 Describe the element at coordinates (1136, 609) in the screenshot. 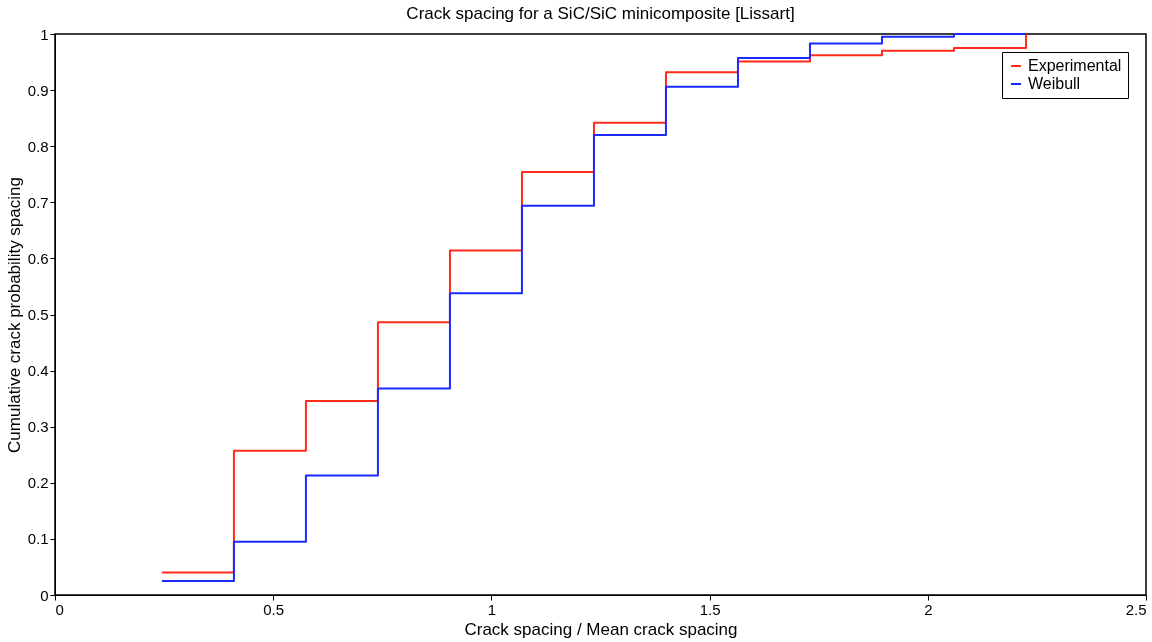

I see `x-tick-label: 2.5` at that location.